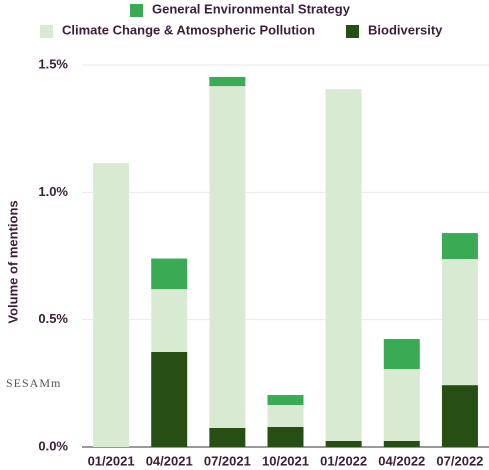  What do you see at coordinates (33, 383) in the screenshot?
I see `watermark: SESAMm` at bounding box center [33, 383].